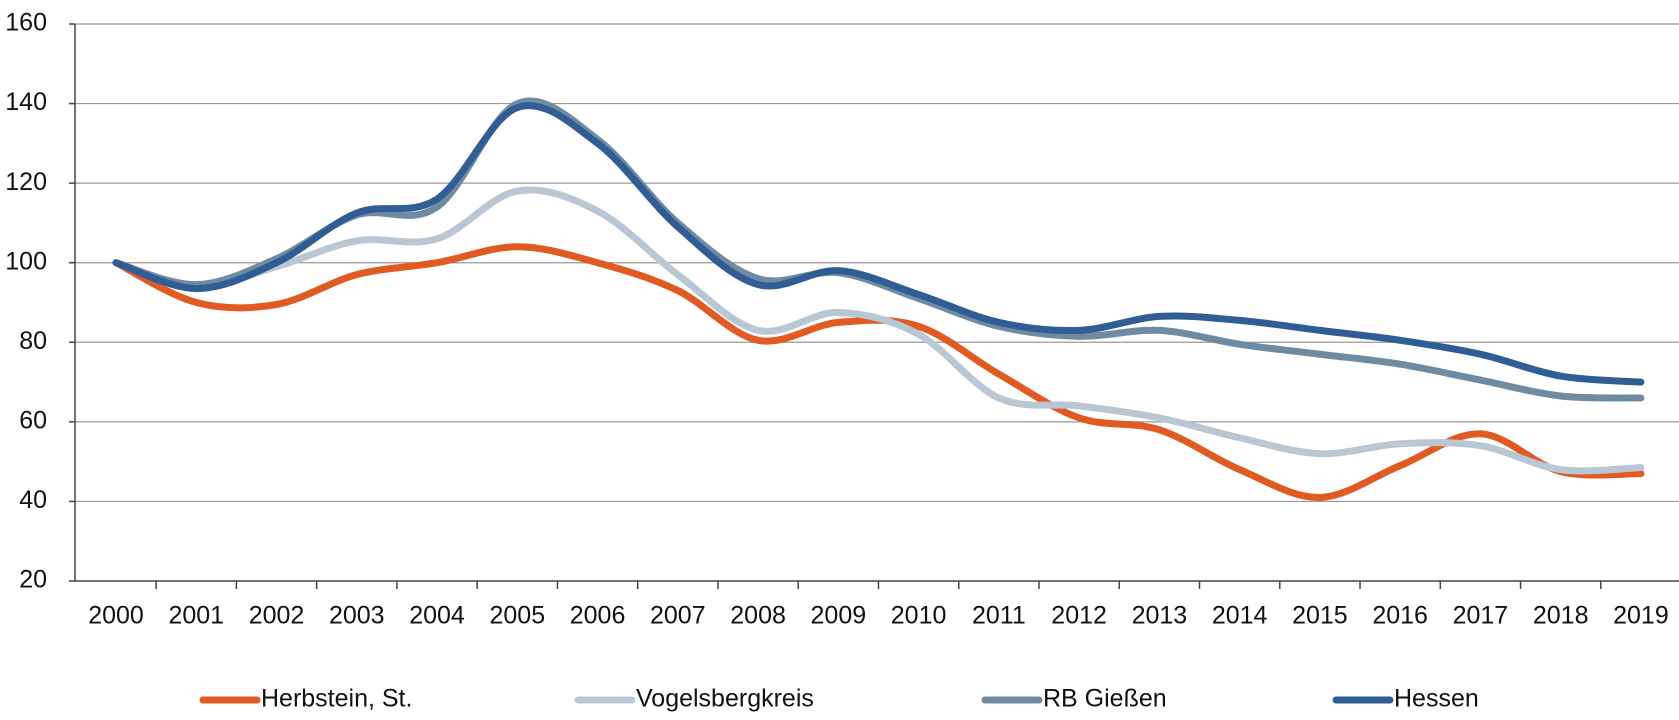  I want to click on x-tick-label: 2009, so click(839, 616).